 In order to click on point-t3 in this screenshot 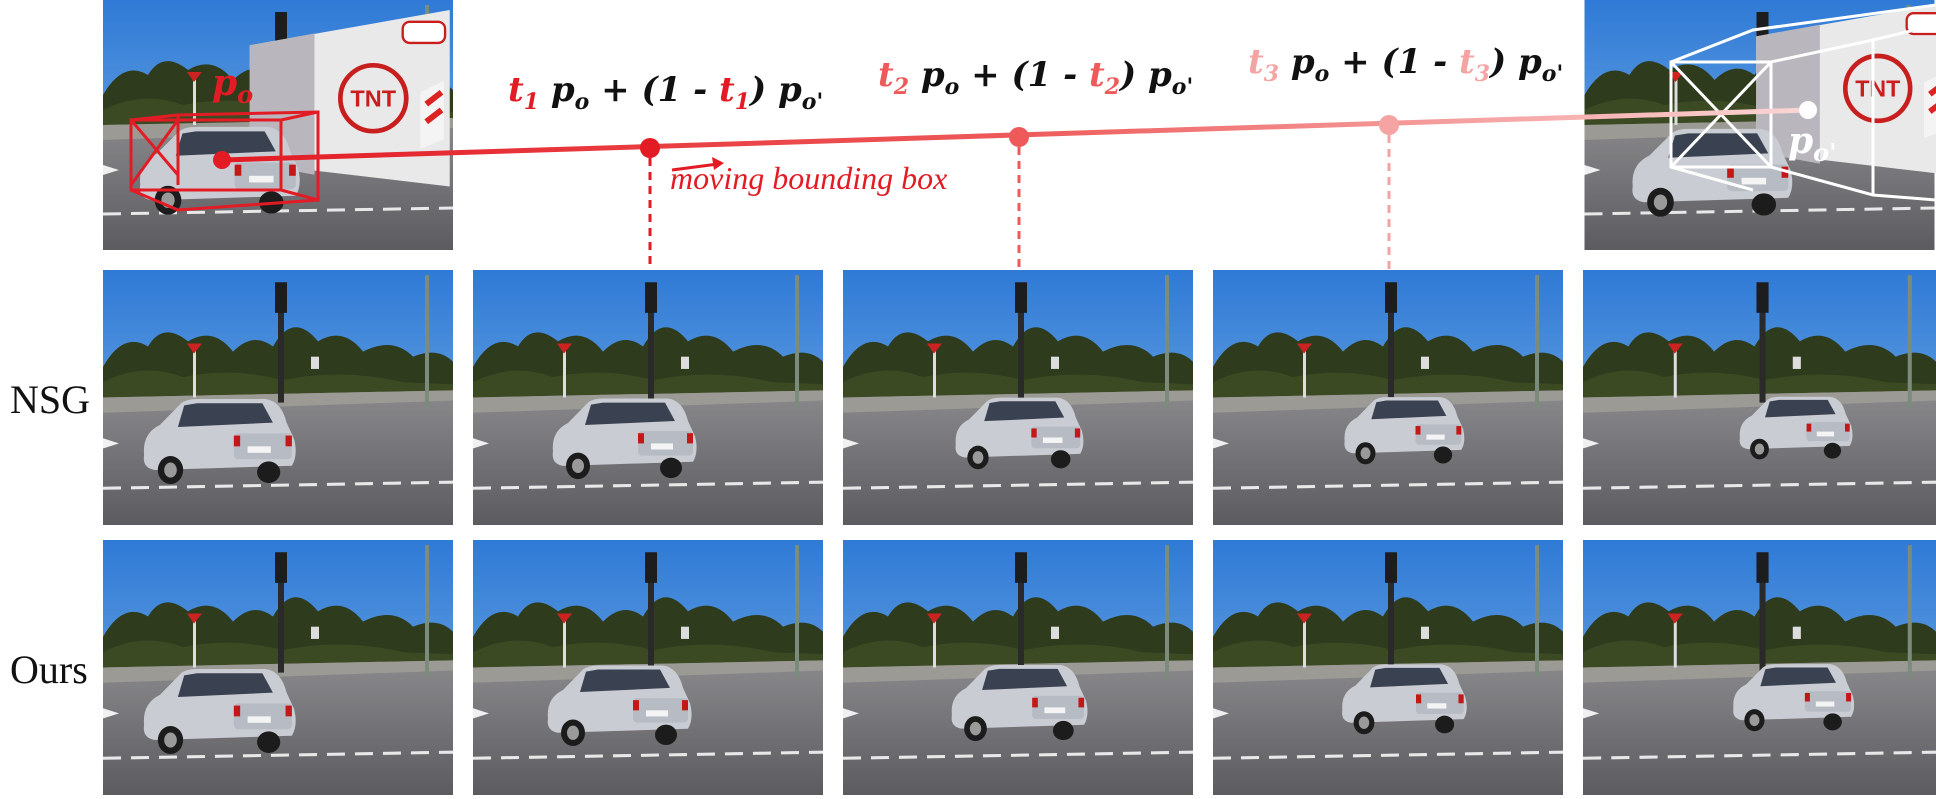, I will do `click(1389, 125)`.